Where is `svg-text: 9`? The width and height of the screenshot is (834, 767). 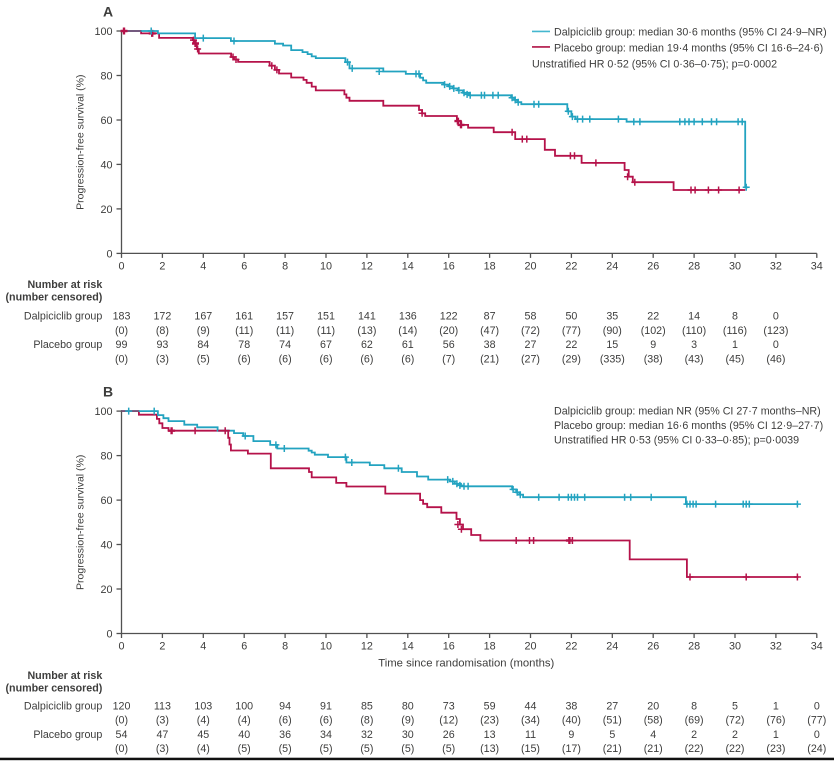
svg-text: 9 is located at coordinates (653, 345).